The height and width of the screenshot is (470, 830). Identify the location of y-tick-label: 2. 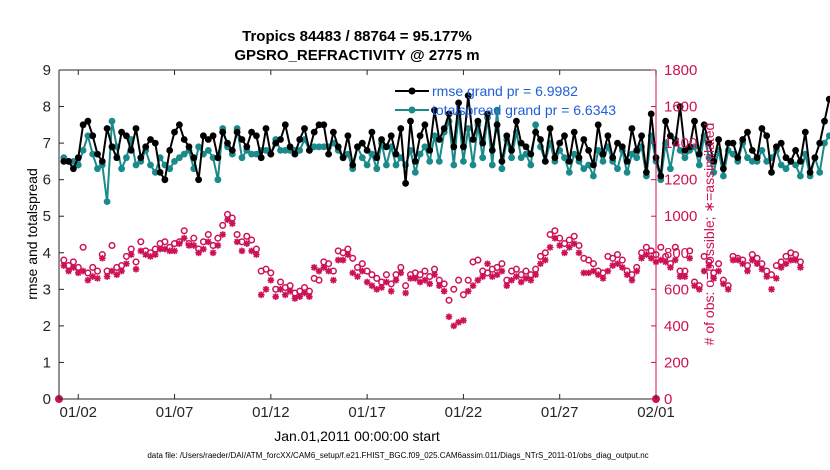
(47, 326).